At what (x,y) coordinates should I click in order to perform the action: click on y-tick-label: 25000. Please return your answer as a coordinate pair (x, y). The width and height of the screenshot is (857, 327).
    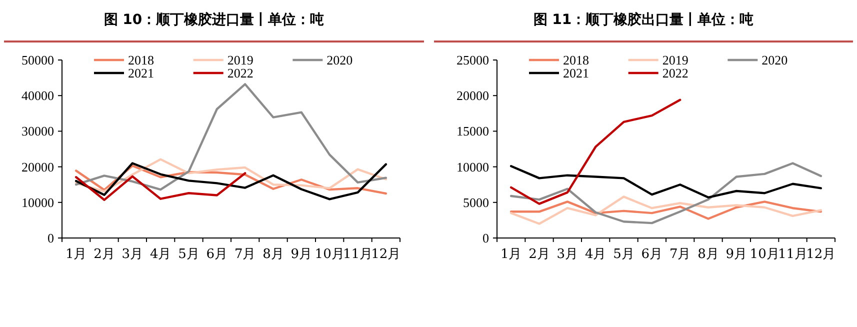
    Looking at the image, I should click on (472, 60).